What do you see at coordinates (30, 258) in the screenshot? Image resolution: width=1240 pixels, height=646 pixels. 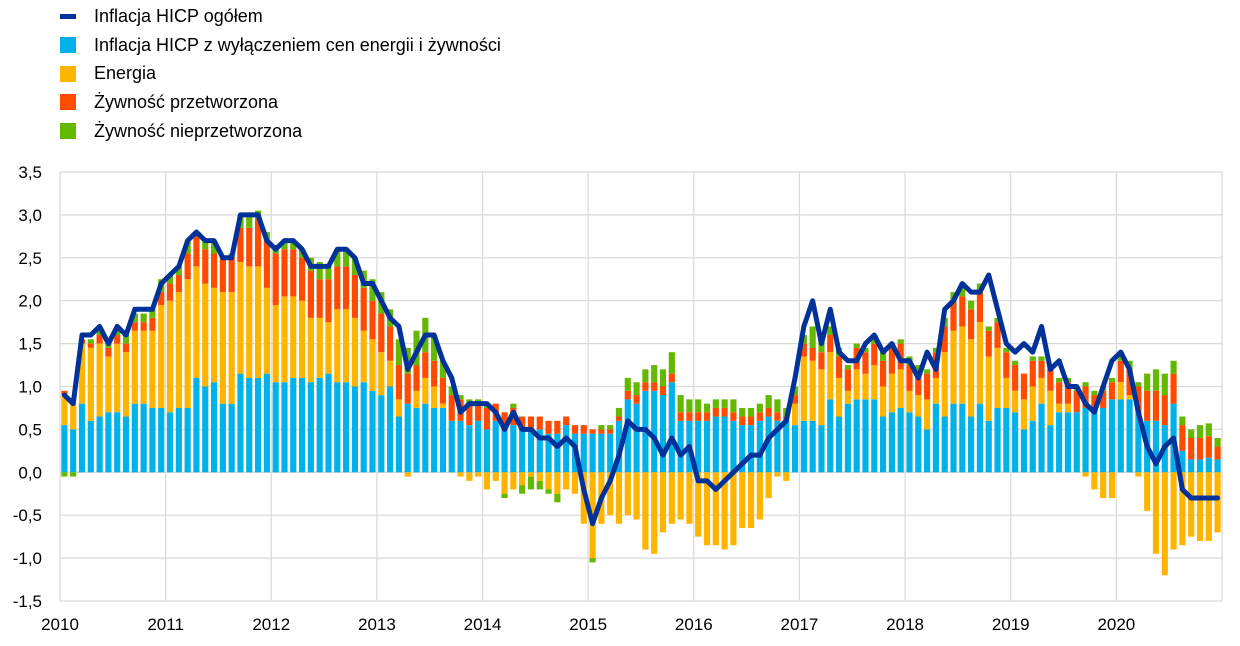 I see `y-tick-label: 2,5` at bounding box center [30, 258].